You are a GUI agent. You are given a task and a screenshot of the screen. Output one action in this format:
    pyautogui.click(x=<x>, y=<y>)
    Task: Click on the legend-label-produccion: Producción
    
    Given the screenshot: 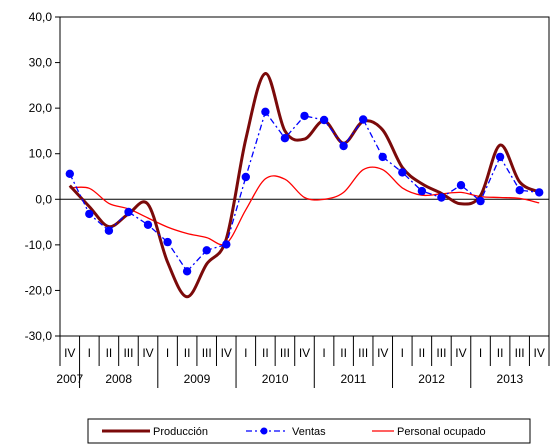 What is the action you would take?
    pyautogui.click(x=180, y=432)
    